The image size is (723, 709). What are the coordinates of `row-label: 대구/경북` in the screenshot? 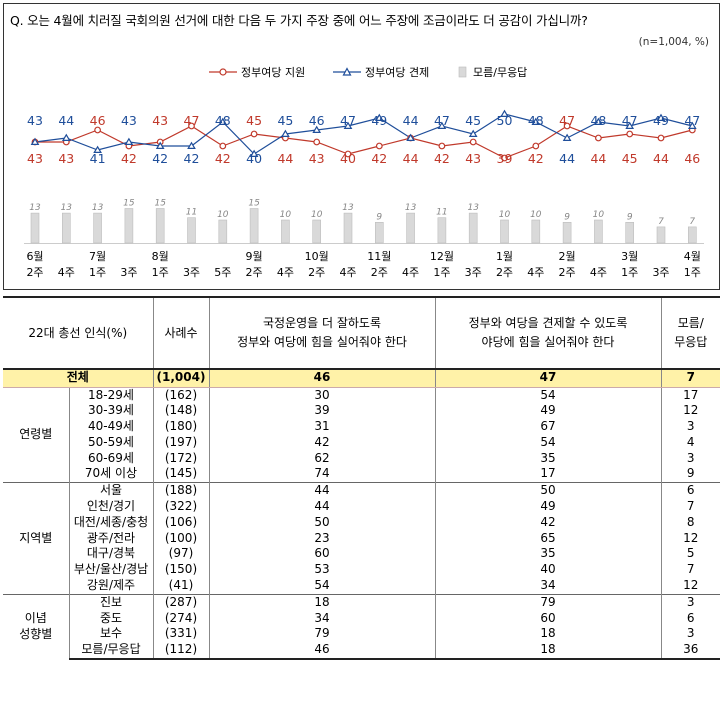 It's located at (111, 554).